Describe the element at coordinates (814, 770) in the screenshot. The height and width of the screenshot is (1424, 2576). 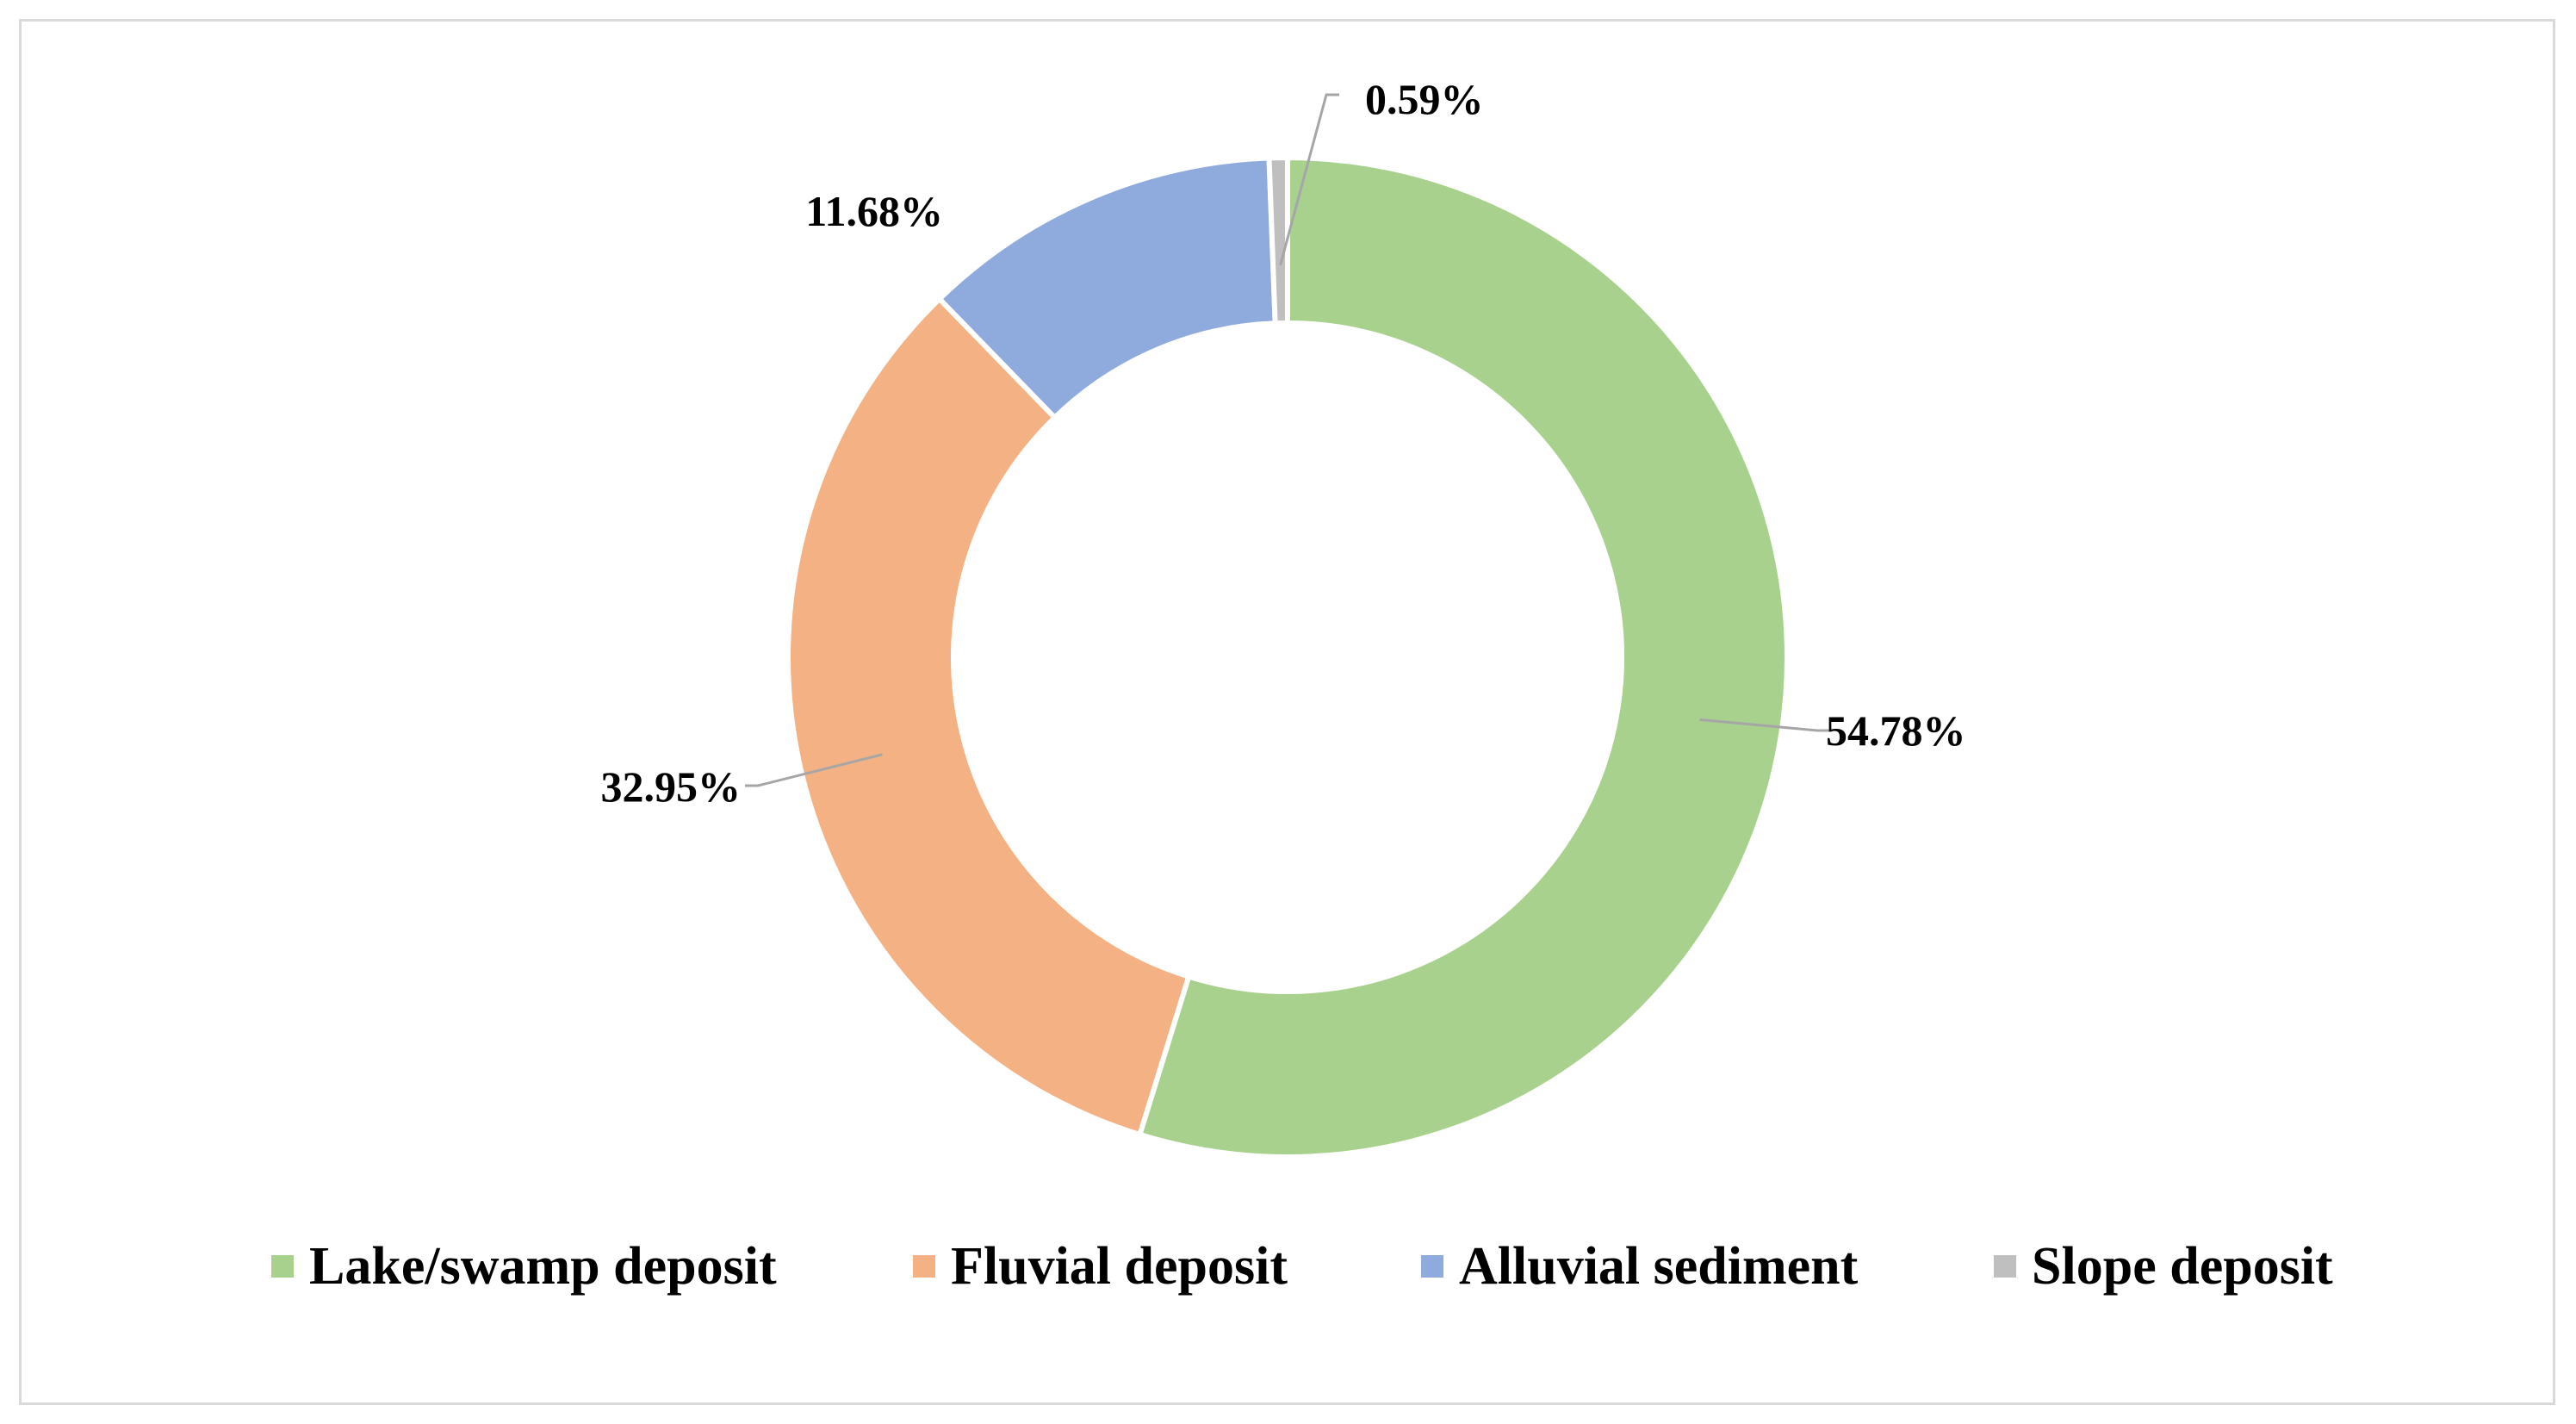
I see `leader-line-fluvial-deposit` at that location.